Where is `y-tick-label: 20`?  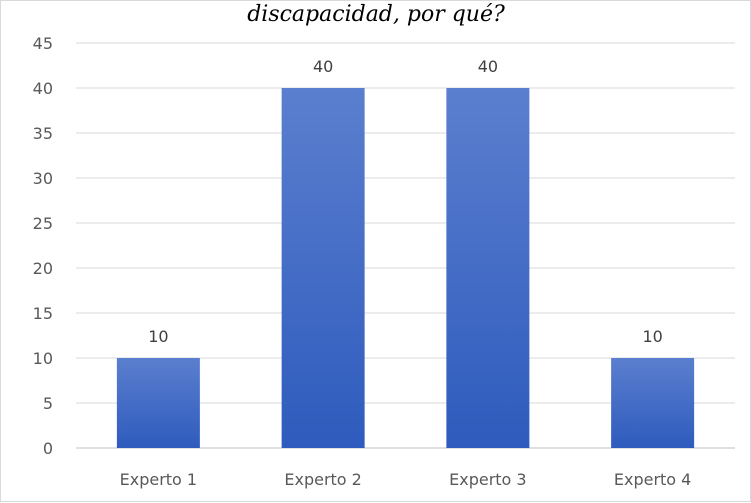 y-tick-label: 20 is located at coordinates (43, 268).